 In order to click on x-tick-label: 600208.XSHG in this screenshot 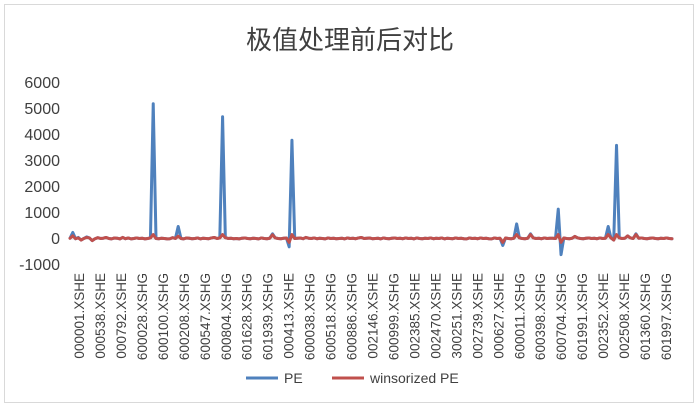, I will do `click(184, 316)`.